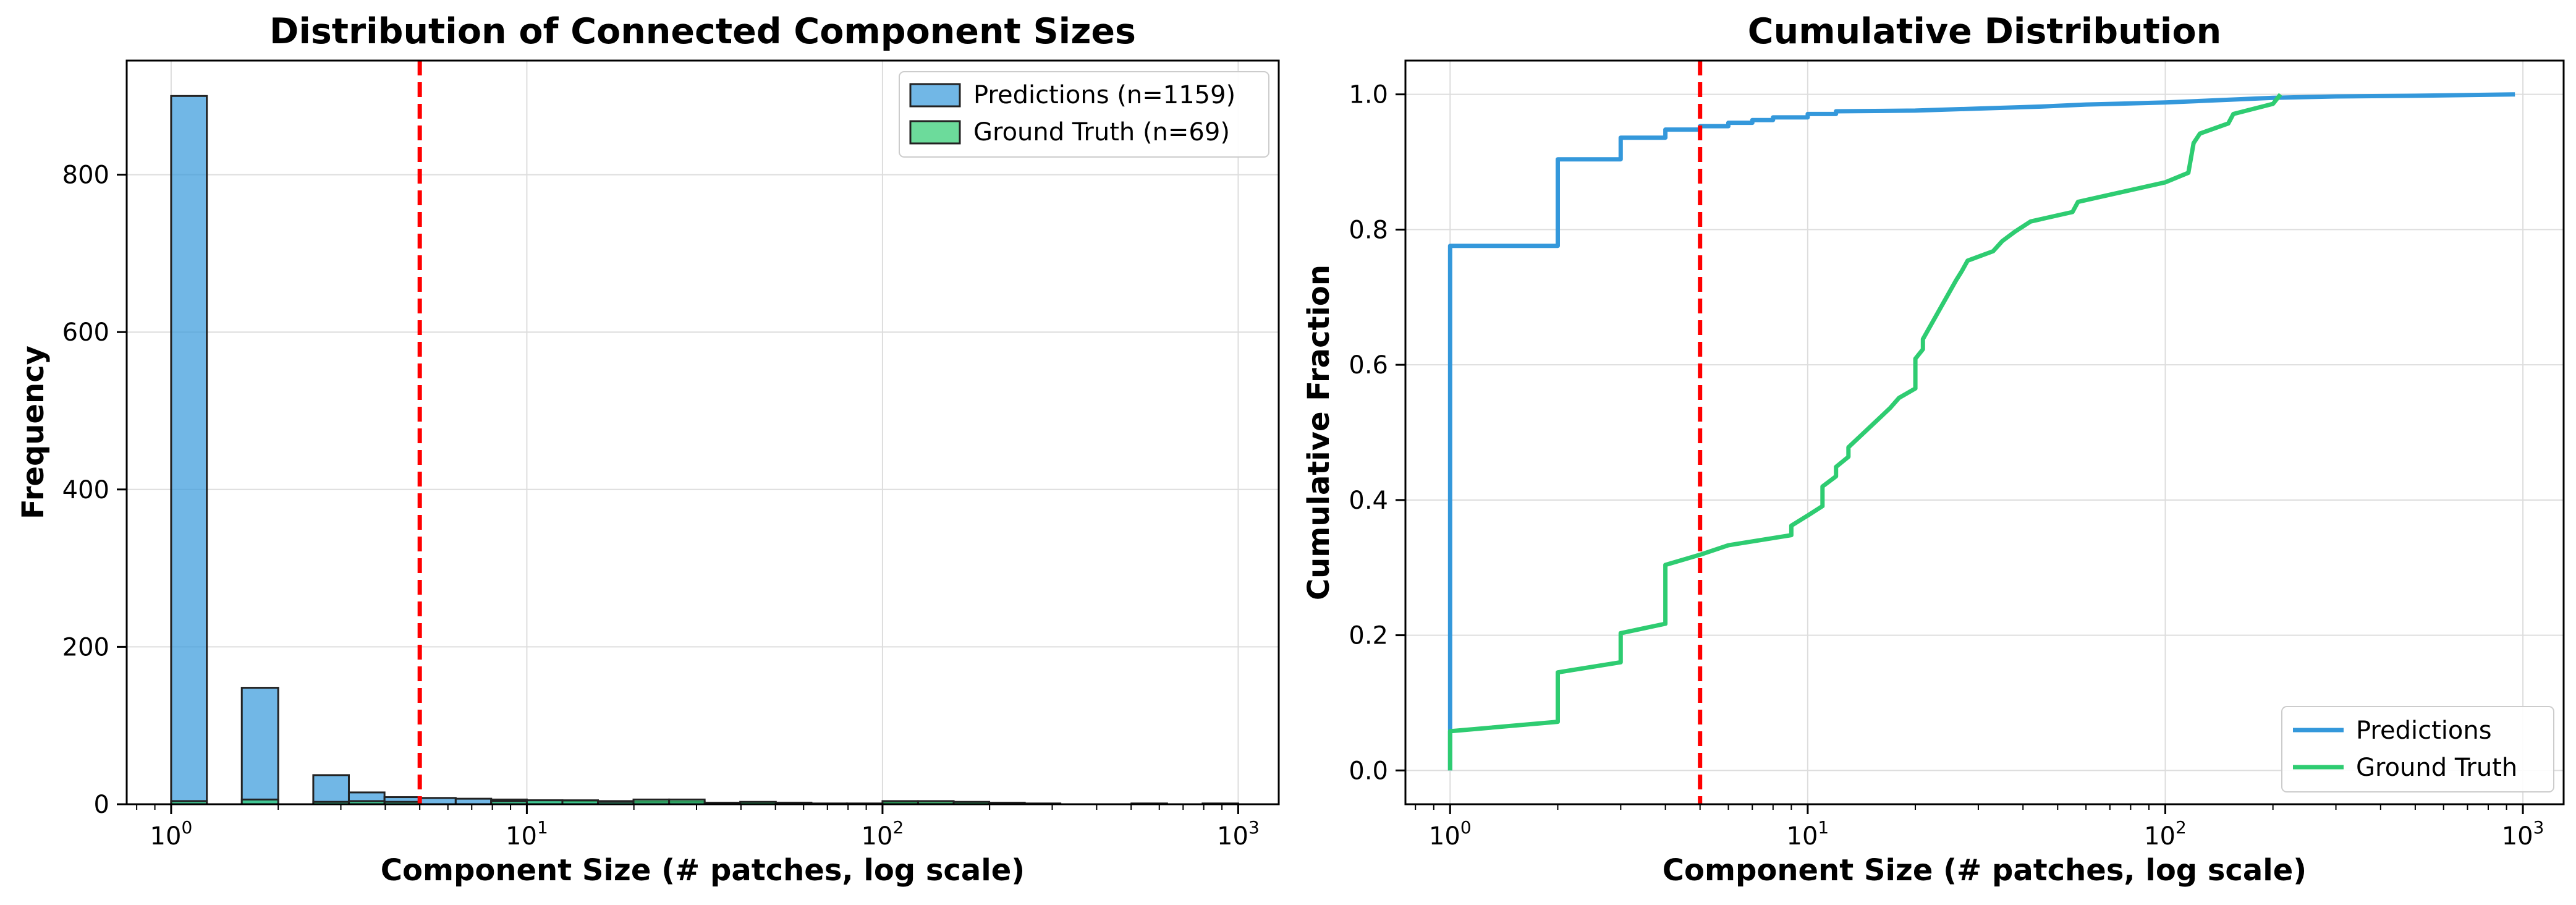  Describe the element at coordinates (1984, 32) in the screenshot. I see `chart-title: Cumulative Distribution` at that location.